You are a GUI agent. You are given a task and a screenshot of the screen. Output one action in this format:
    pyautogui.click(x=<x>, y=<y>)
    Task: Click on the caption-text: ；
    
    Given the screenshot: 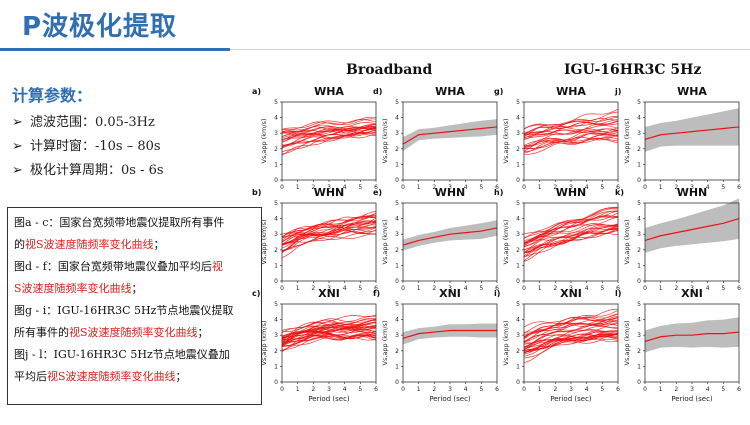 What is the action you would take?
    pyautogui.click(x=181, y=376)
    